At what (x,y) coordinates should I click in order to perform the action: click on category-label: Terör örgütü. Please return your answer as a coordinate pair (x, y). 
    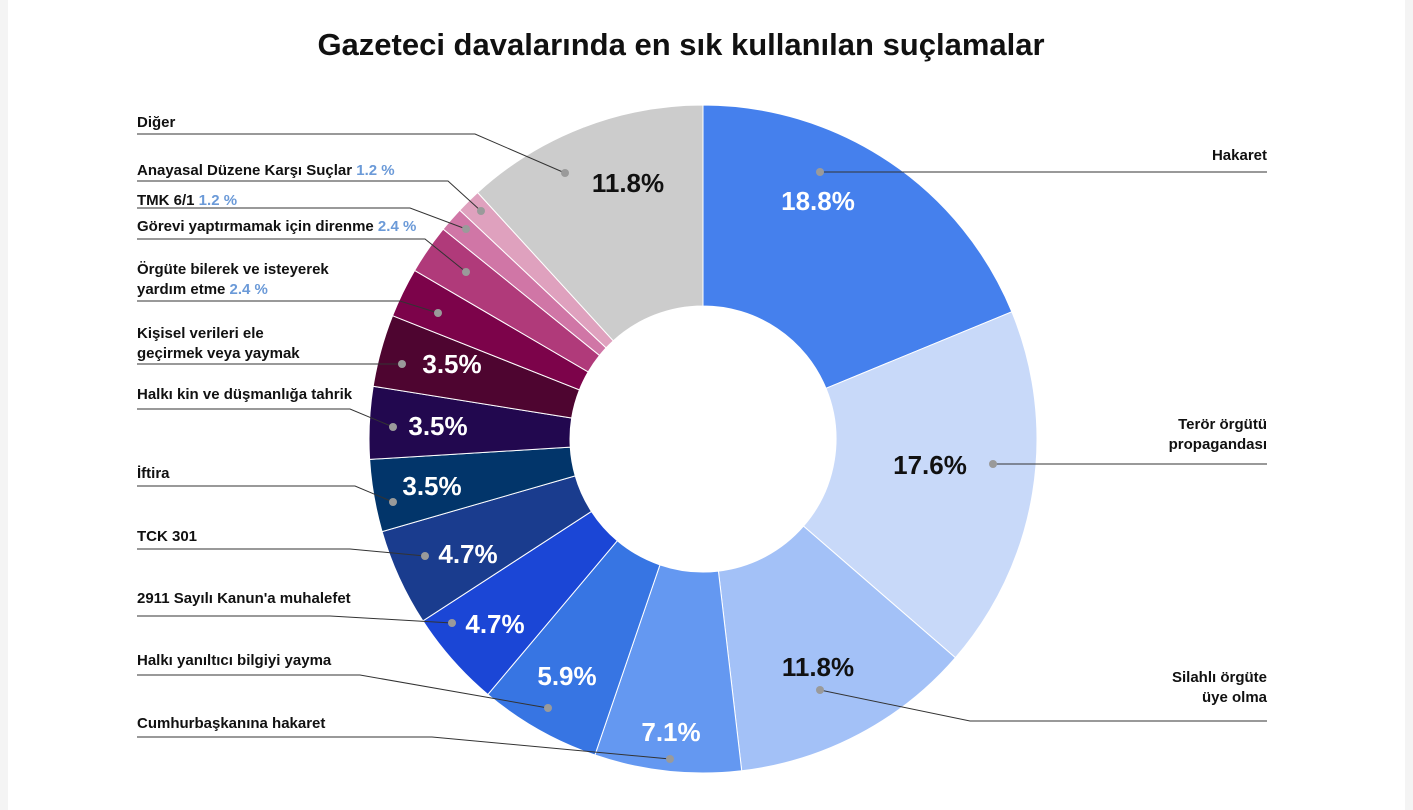
    Looking at the image, I should click on (1222, 424).